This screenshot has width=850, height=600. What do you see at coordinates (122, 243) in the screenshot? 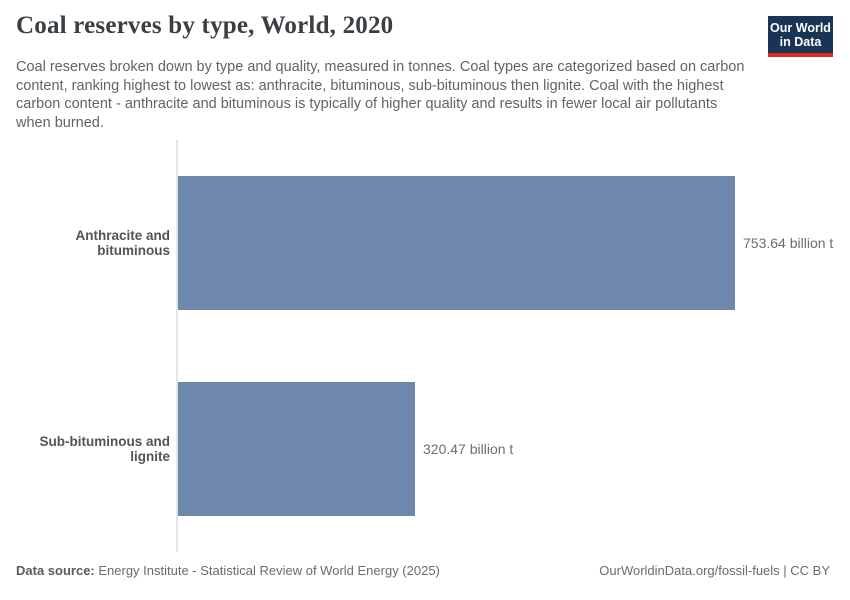
I see `category-label: Anthracite and bituminous` at bounding box center [122, 243].